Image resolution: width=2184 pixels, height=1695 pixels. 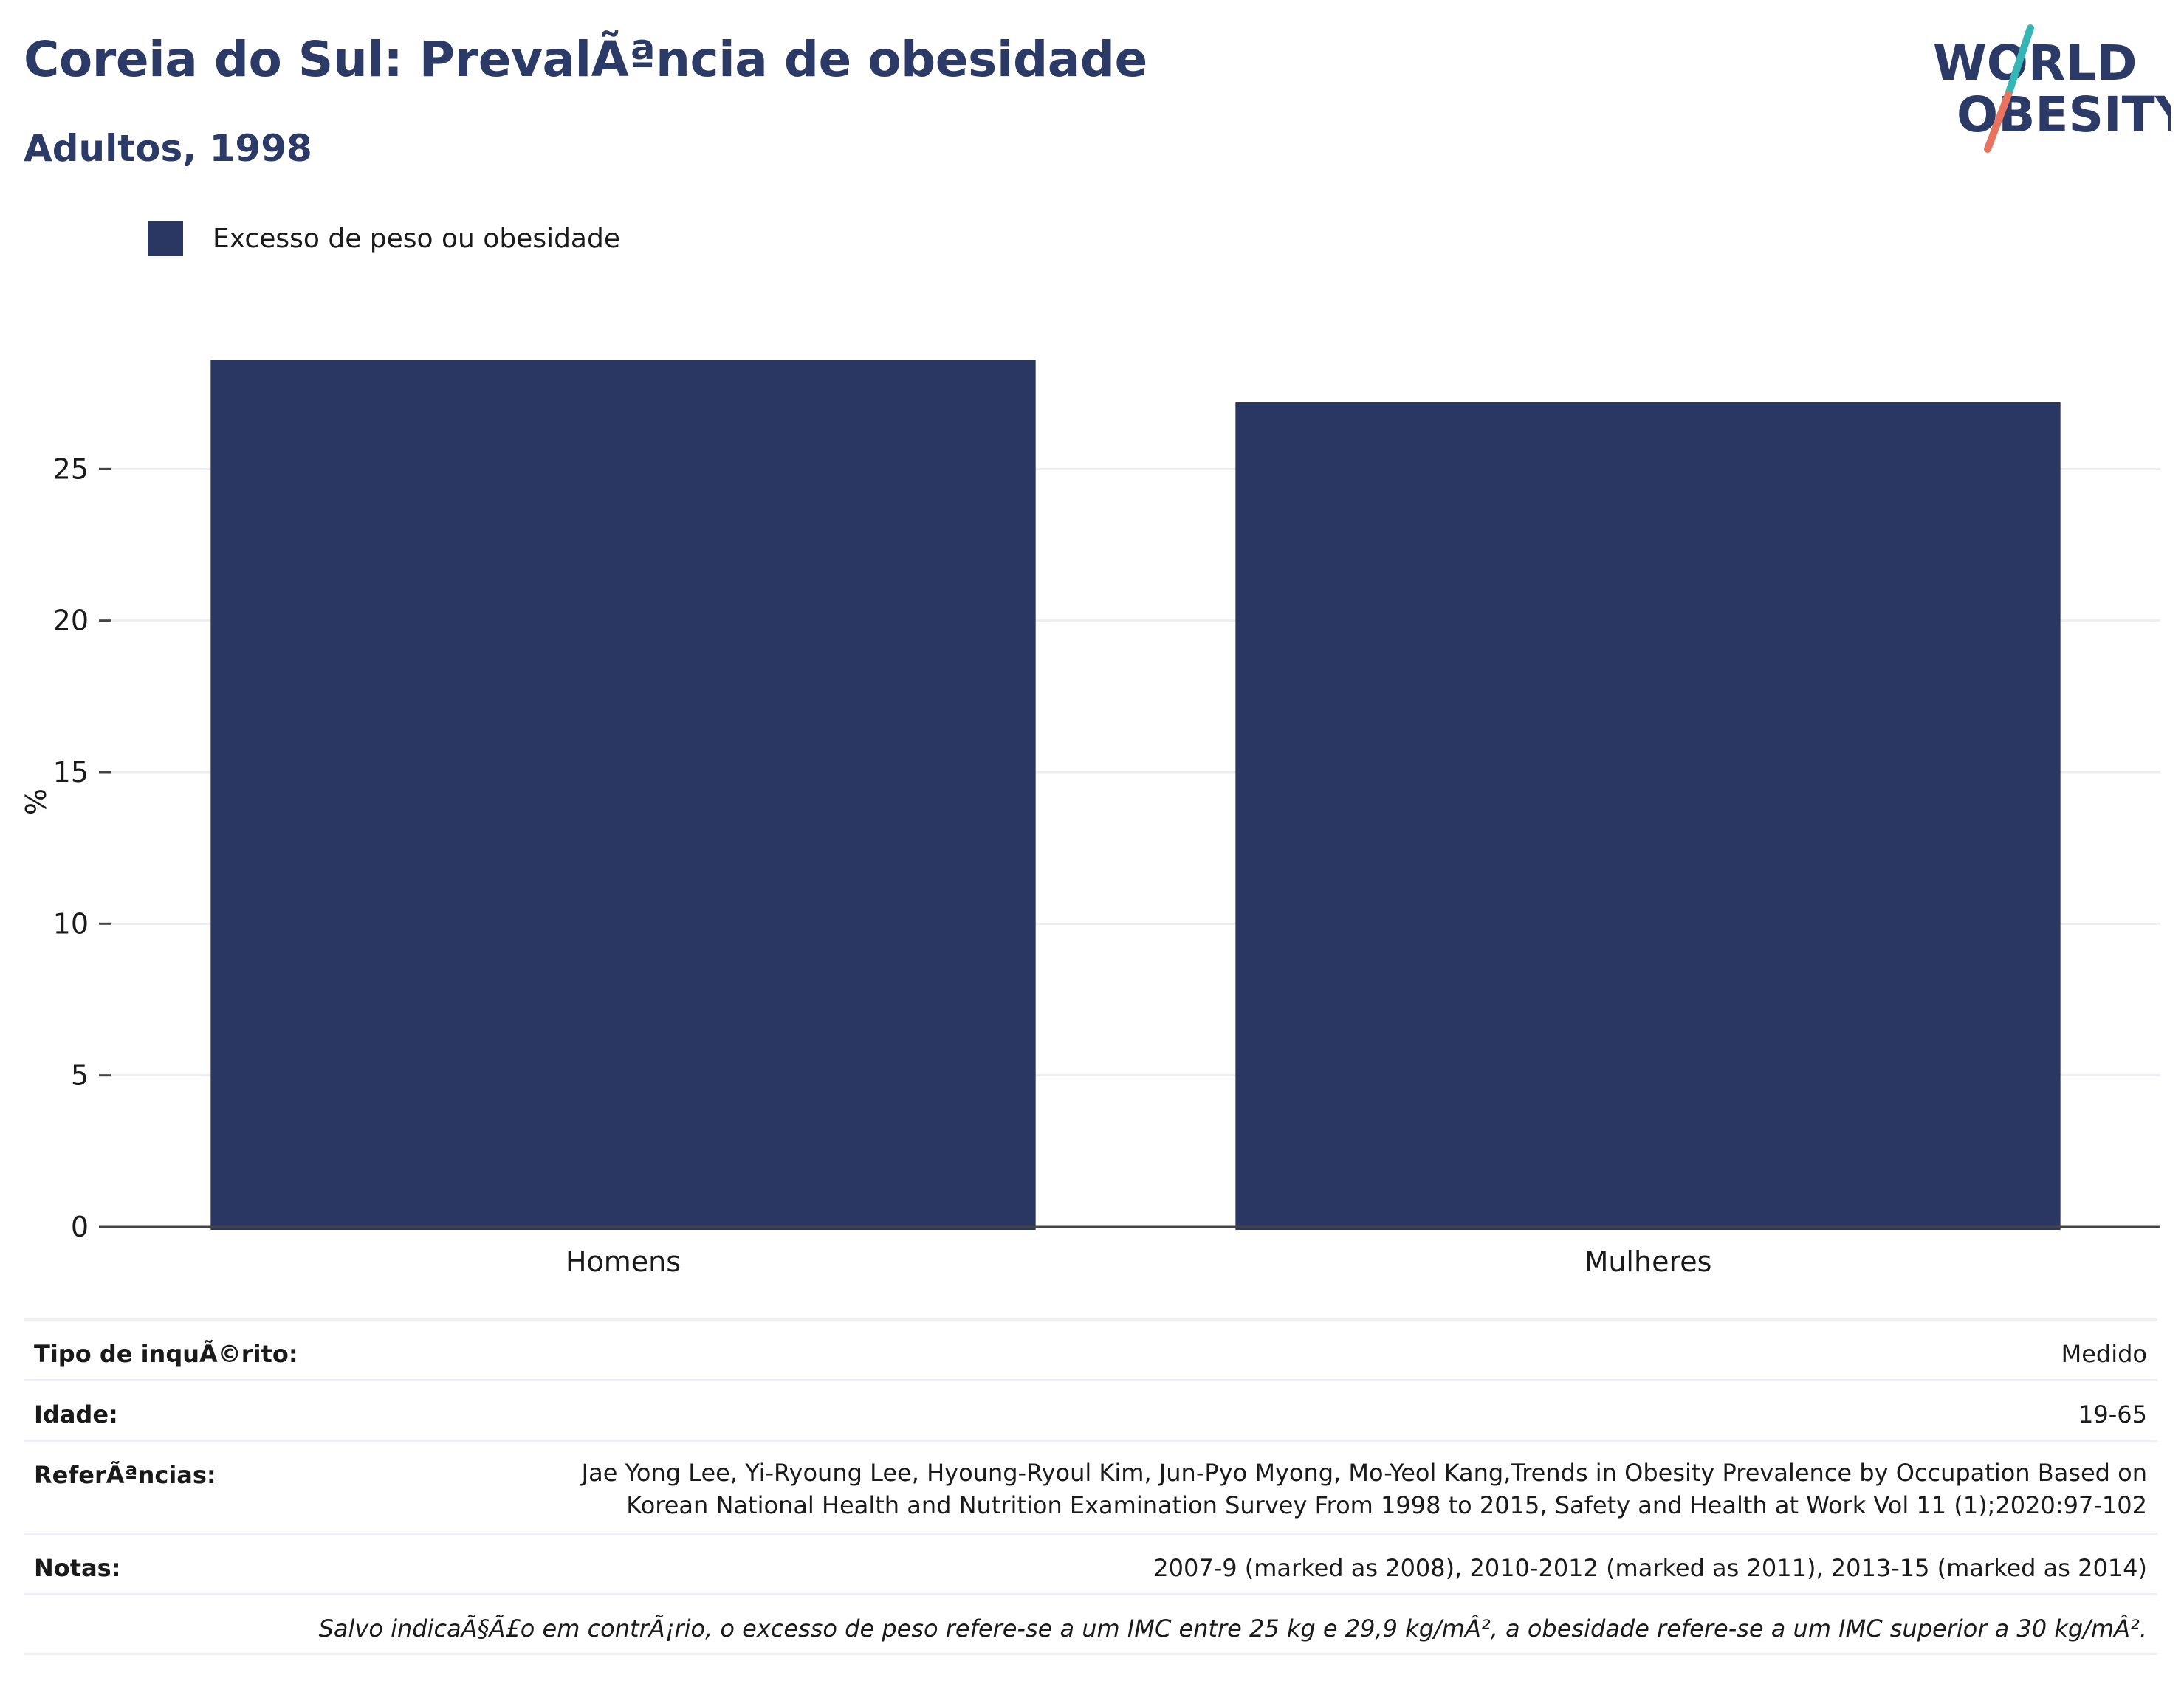 I want to click on world-obesity-logo: WORLD OBESITY, so click(x=2052, y=88).